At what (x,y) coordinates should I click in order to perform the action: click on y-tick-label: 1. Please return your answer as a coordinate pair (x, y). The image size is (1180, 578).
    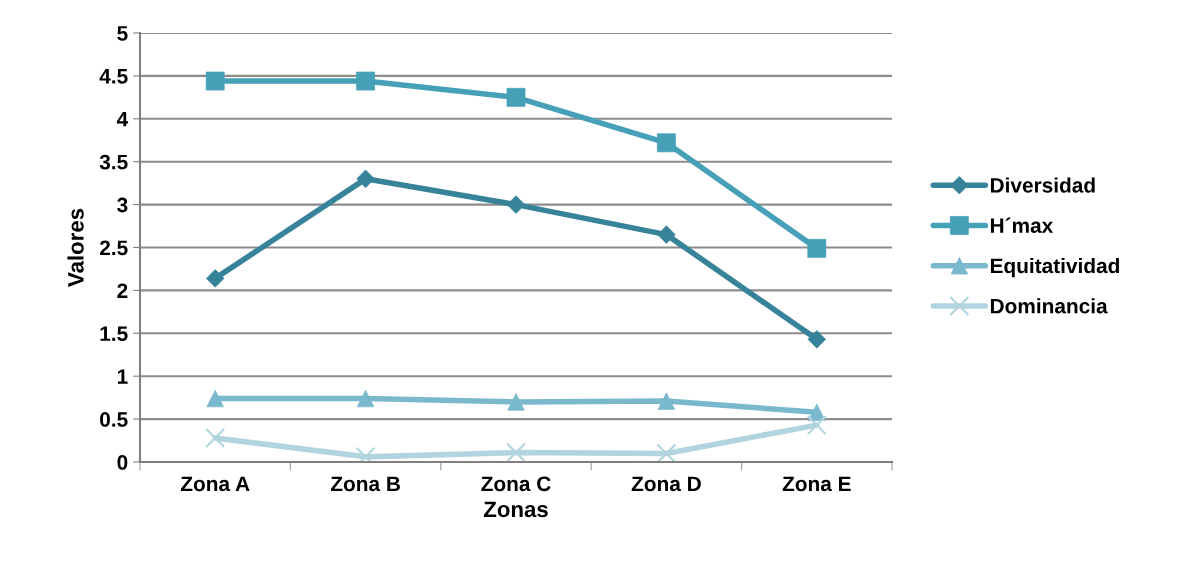
    Looking at the image, I should click on (122, 376).